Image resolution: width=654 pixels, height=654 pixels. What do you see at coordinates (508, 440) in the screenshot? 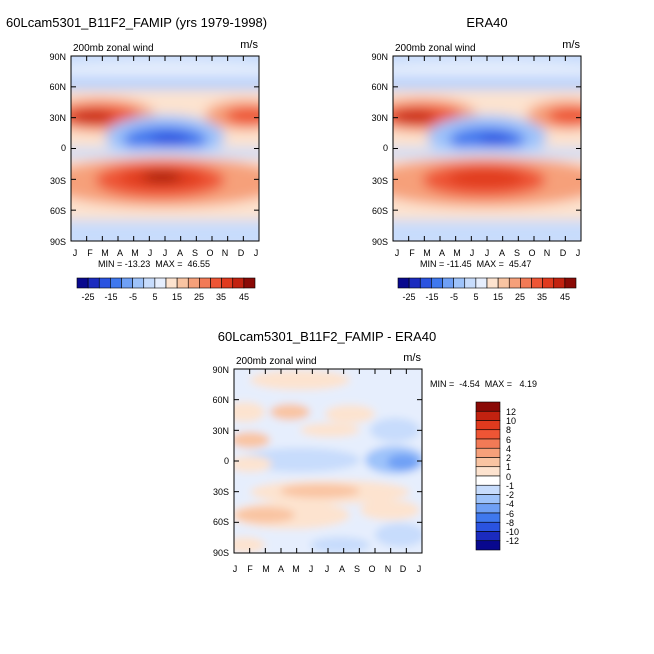
I see `colorbar-label: 6` at bounding box center [508, 440].